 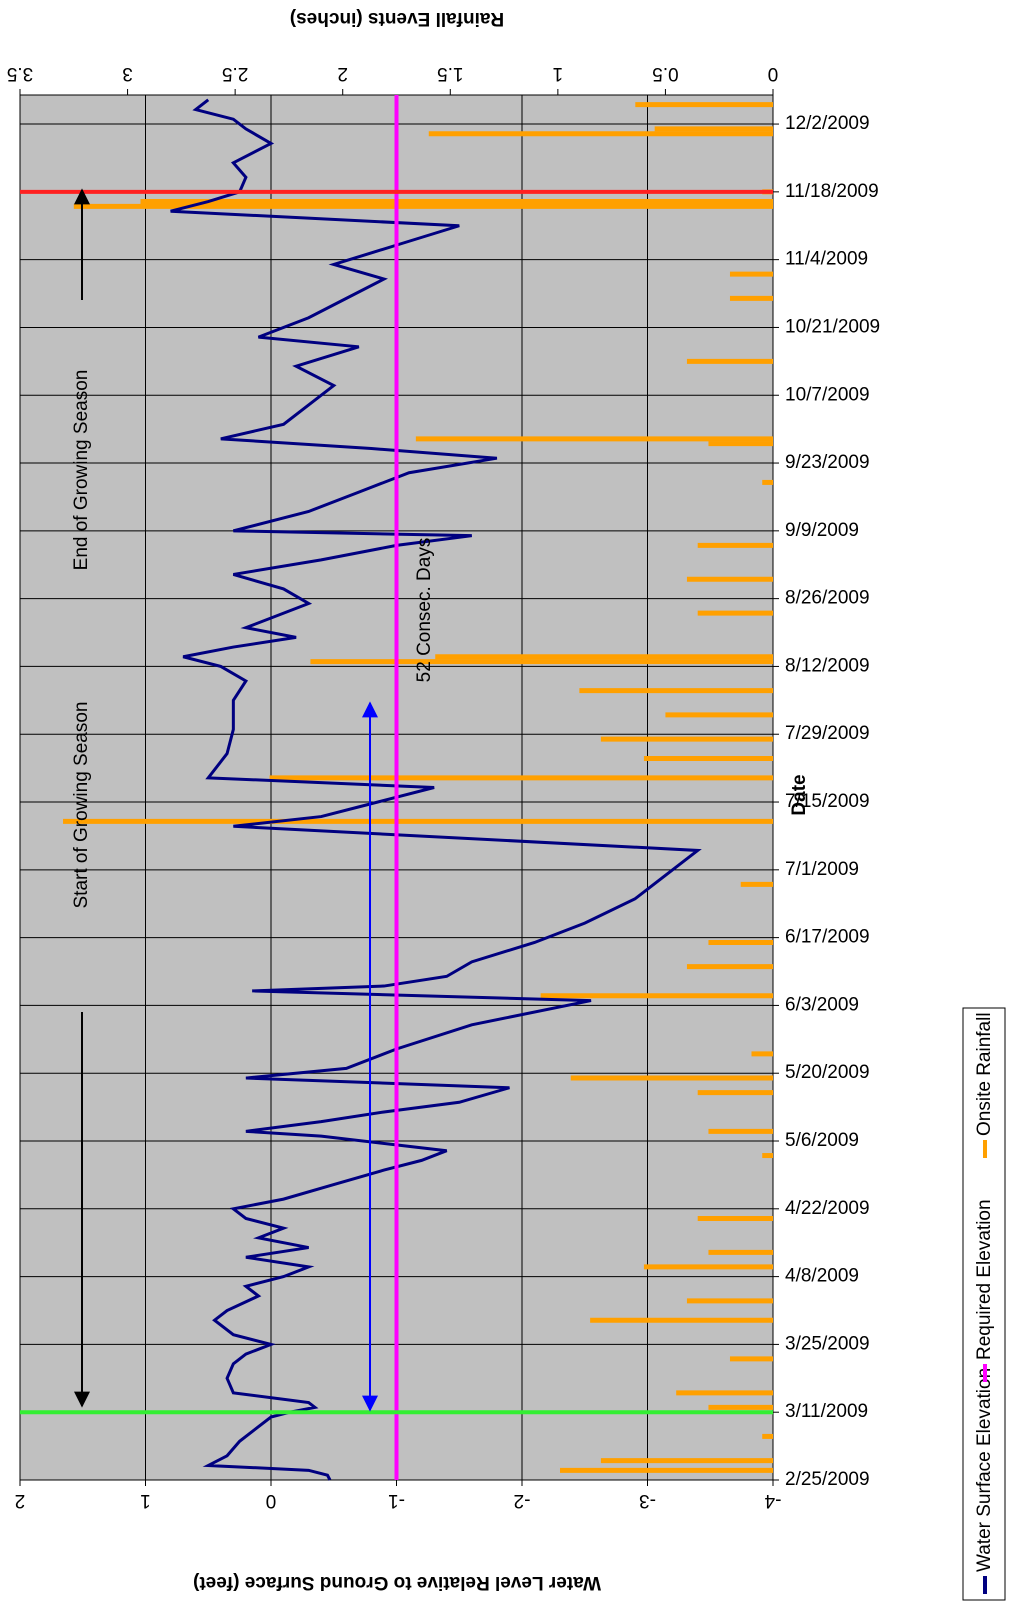 What do you see at coordinates (827, 665) in the screenshot?
I see `x-tick-label: 8/12/2009` at bounding box center [827, 665].